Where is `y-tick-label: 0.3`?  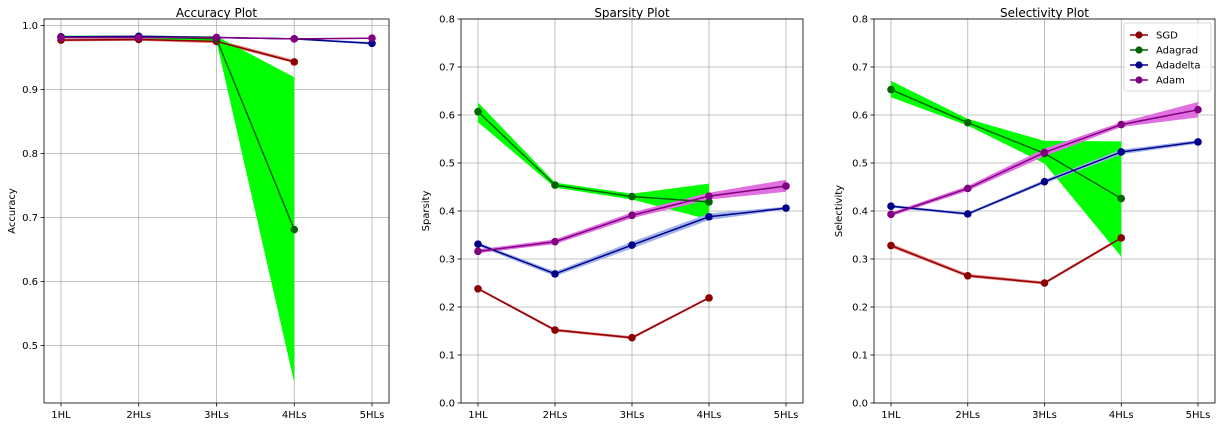
y-tick-label: 0.3 is located at coordinates (860, 260).